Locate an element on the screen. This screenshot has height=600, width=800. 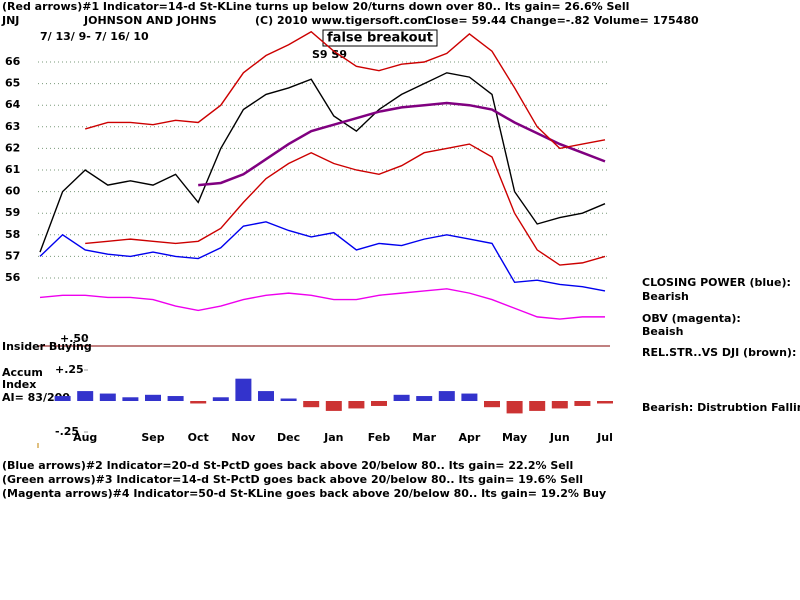
y-tick-label: +.25 is located at coordinates (69, 369).